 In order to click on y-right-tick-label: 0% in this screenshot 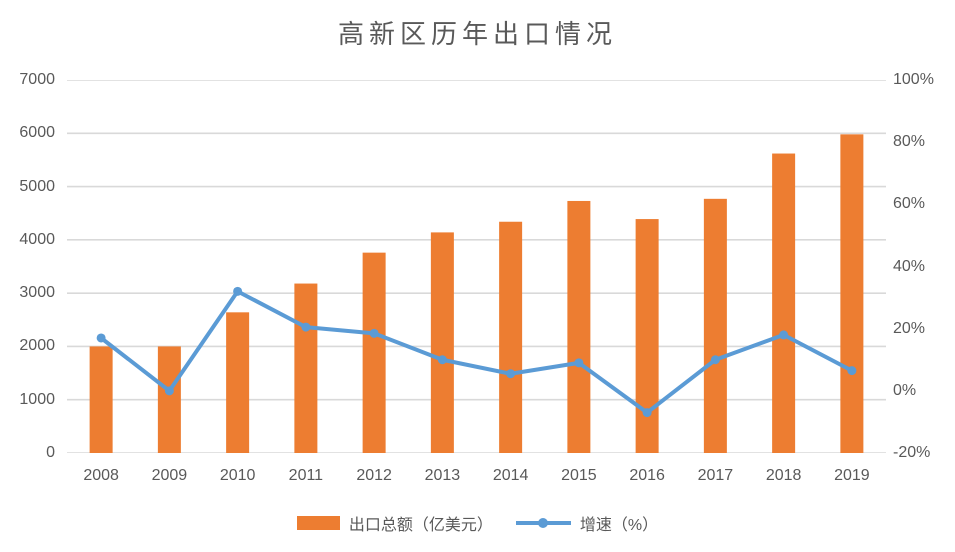, I will do `click(905, 390)`.